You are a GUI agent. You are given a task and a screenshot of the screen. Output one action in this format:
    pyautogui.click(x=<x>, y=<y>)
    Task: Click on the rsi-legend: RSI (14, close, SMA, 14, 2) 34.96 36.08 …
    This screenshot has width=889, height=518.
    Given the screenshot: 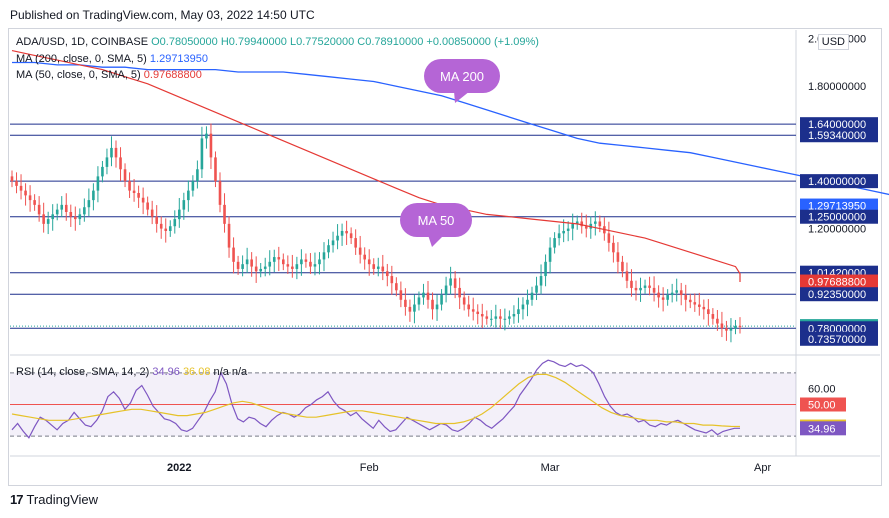 What is the action you would take?
    pyautogui.click(x=131, y=372)
    